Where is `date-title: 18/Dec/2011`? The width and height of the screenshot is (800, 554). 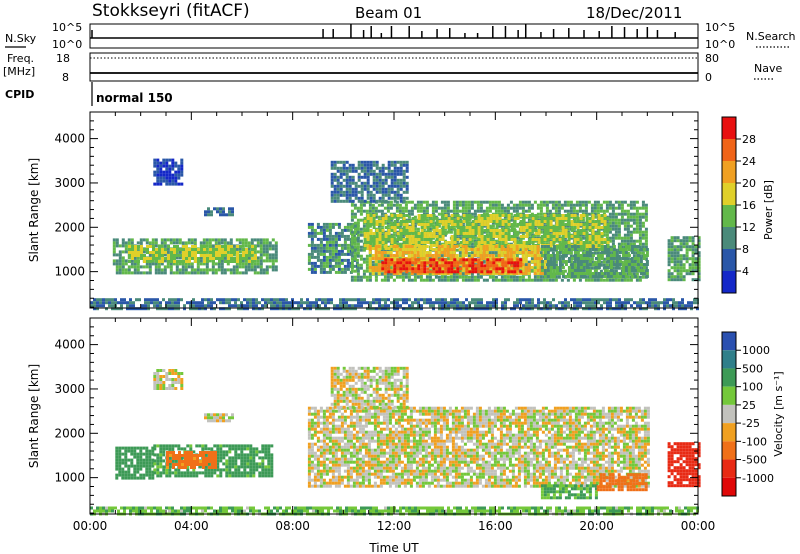 date-title: 18/Dec/2011 is located at coordinates (634, 13).